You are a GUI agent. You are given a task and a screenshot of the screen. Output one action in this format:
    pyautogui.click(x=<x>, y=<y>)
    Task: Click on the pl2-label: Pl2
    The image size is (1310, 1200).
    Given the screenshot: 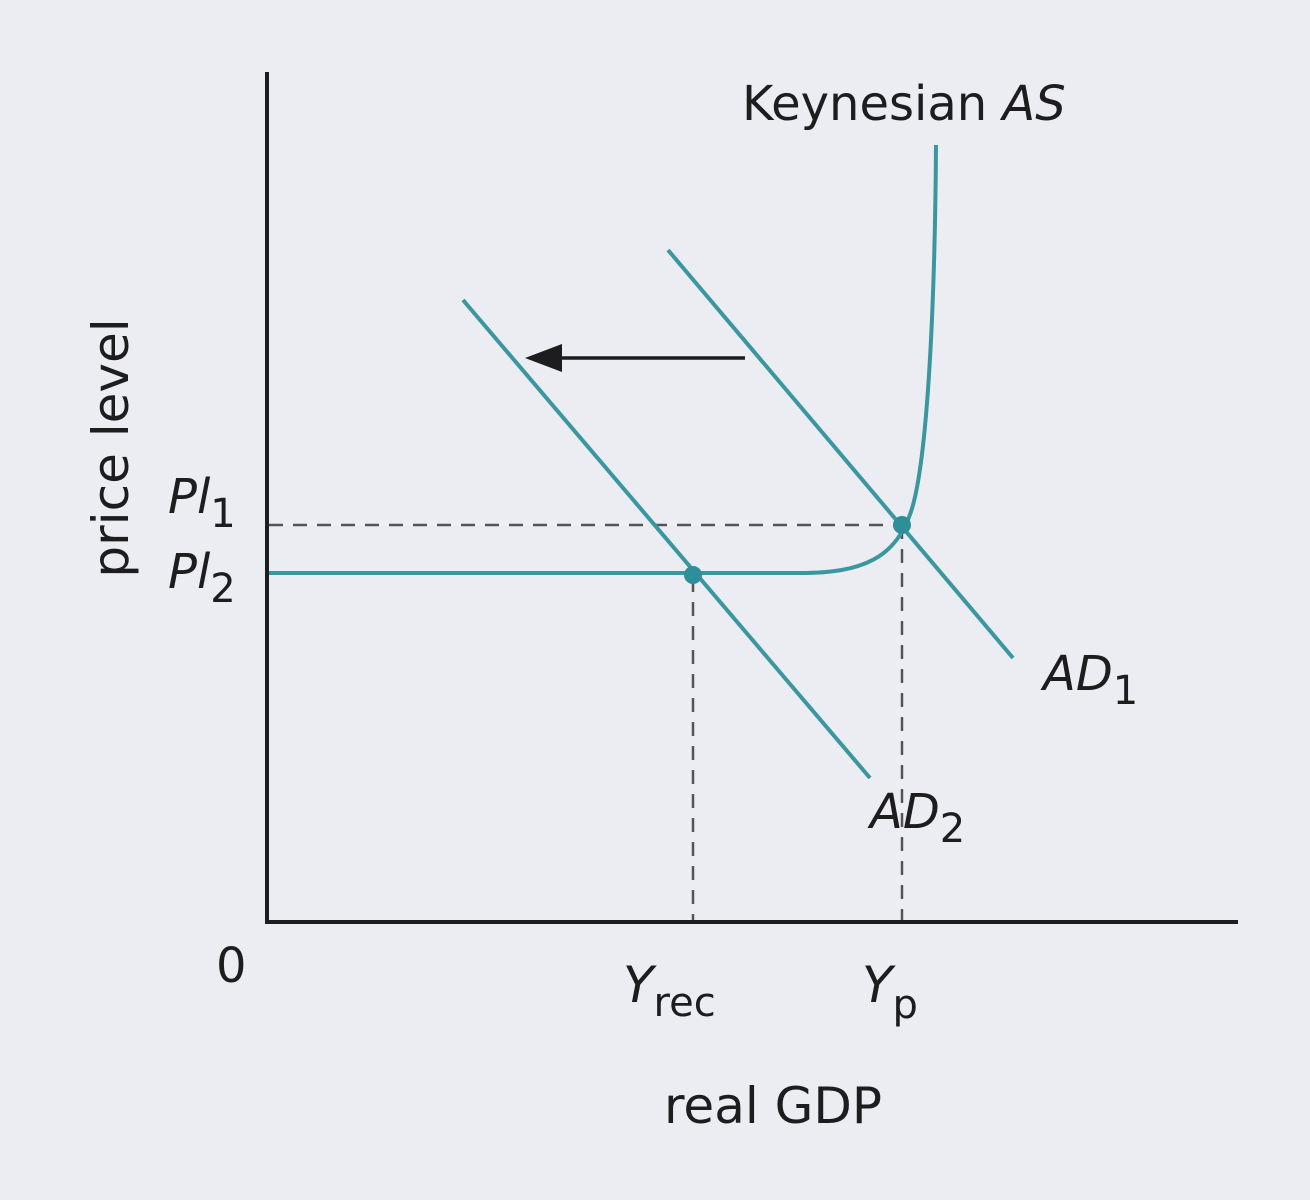 What is the action you would take?
    pyautogui.click(x=202, y=578)
    